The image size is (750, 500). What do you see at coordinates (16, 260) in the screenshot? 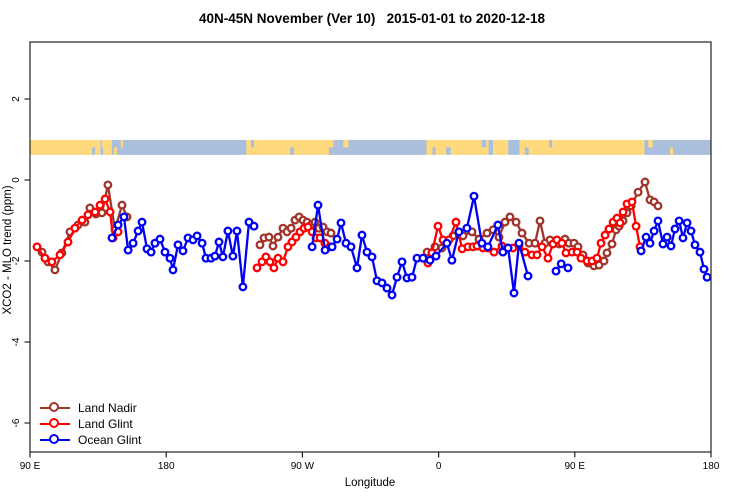
I see `y-tick-label: -2` at bounding box center [16, 260].